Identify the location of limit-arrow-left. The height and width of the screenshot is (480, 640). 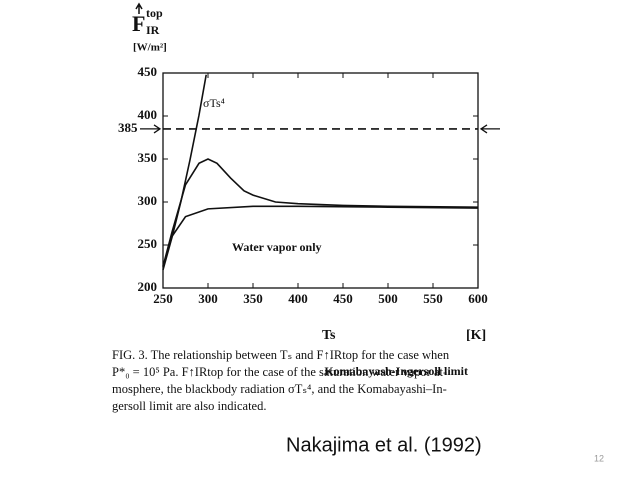
(151, 129).